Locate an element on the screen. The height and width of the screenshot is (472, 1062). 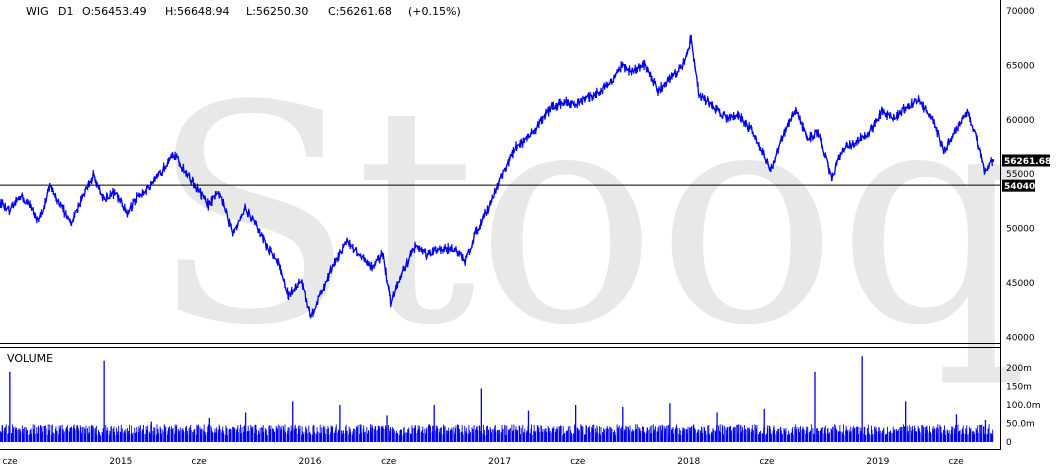
open-value: O:56453.49 is located at coordinates (114, 11).